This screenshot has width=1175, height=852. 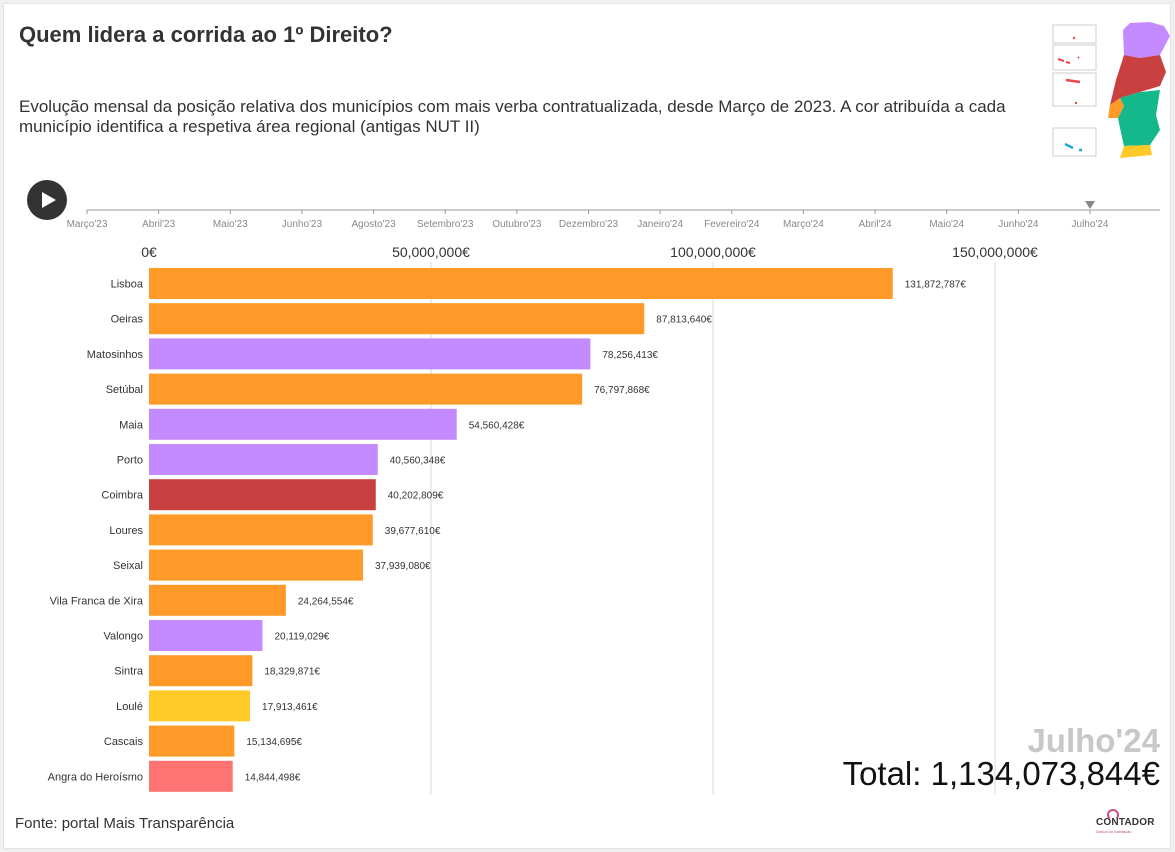 I want to click on x-tick-label: 0€, so click(x=149, y=252).